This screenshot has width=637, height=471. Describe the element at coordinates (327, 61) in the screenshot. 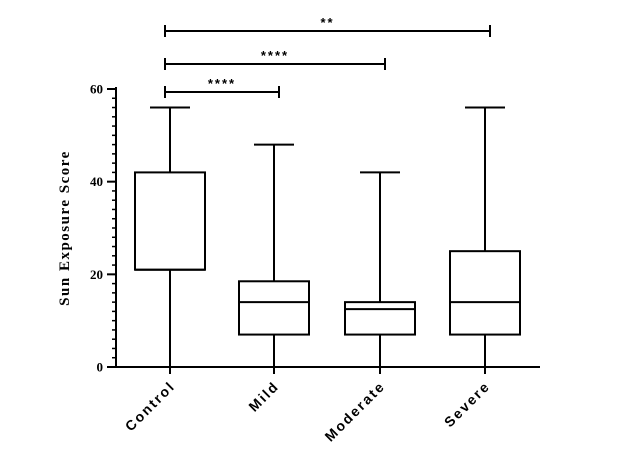

I see `significance-group` at that location.